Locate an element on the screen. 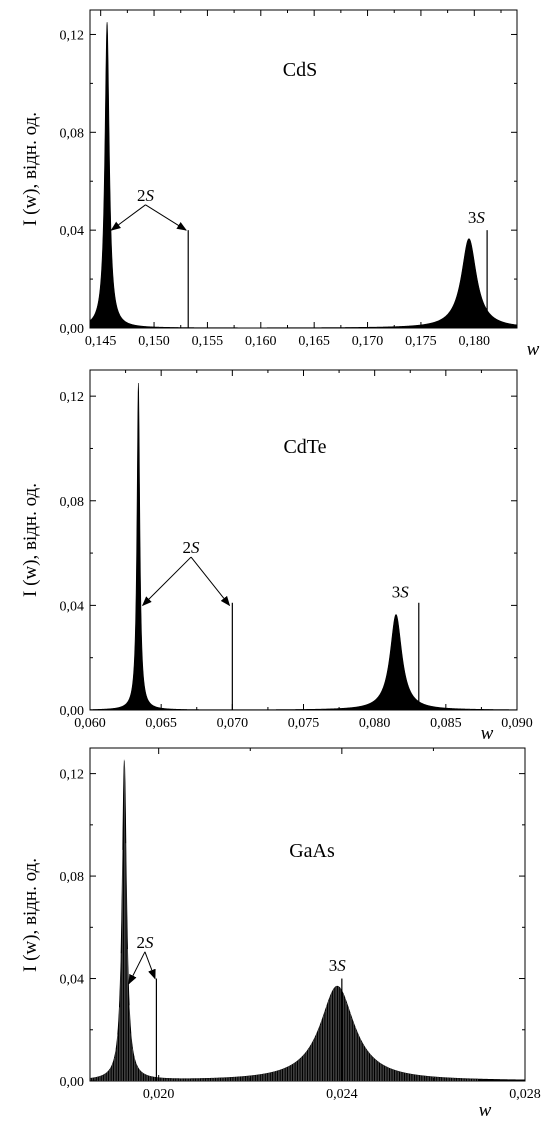 This screenshot has height=1121, width=556. panel-title: CdS is located at coordinates (300, 70).